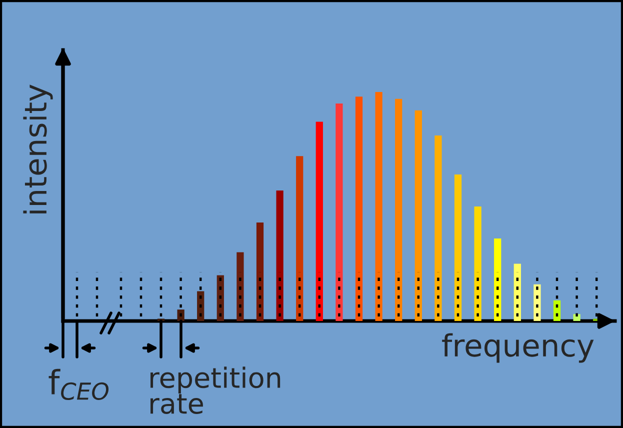  Describe the element at coordinates (78, 384) in the screenshot. I see `text: f$_{CEO}$` at that location.